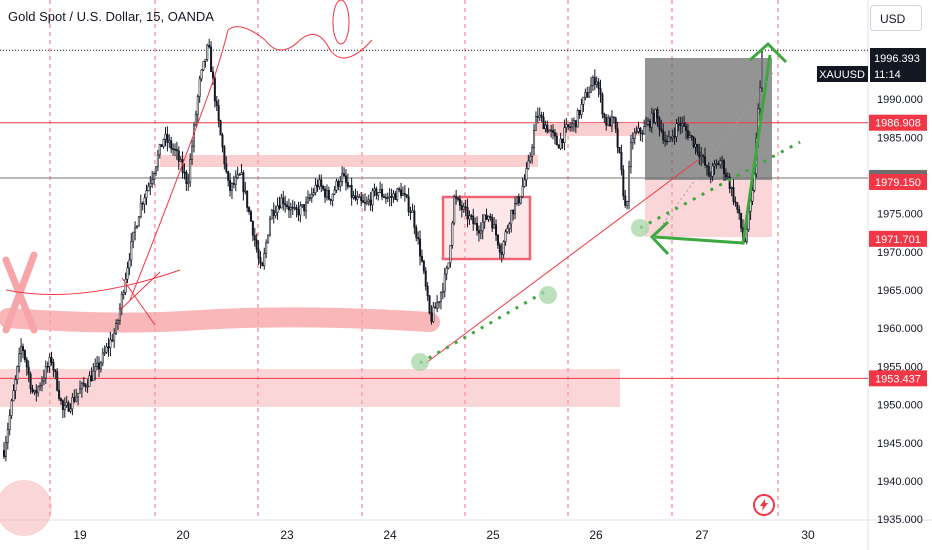  What do you see at coordinates (764, 505) in the screenshot?
I see `lightning-icon` at bounding box center [764, 505].